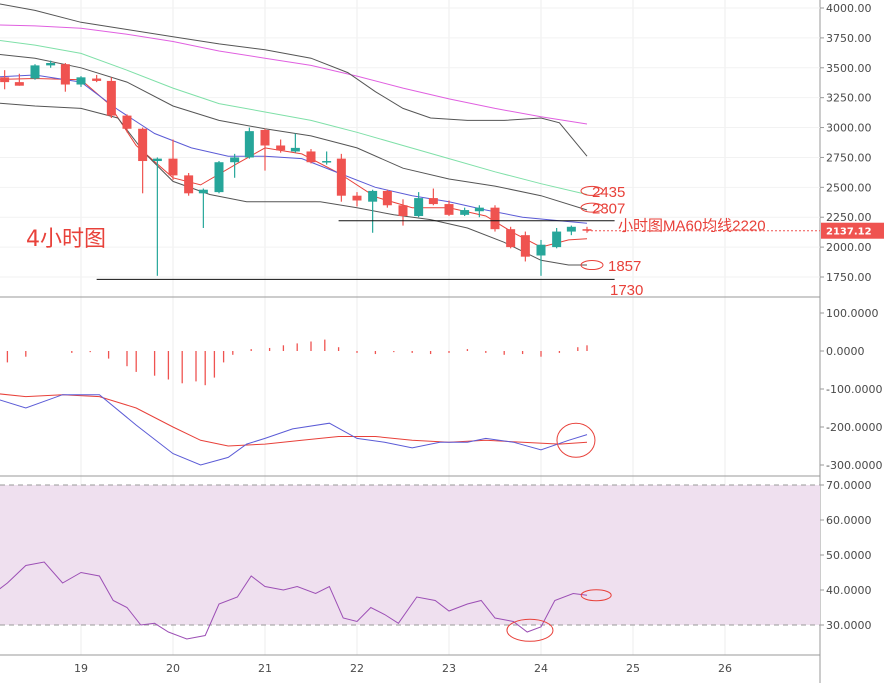  Describe the element at coordinates (854, 427) in the screenshot. I see `macd-tick-label: -200.0000` at that location.